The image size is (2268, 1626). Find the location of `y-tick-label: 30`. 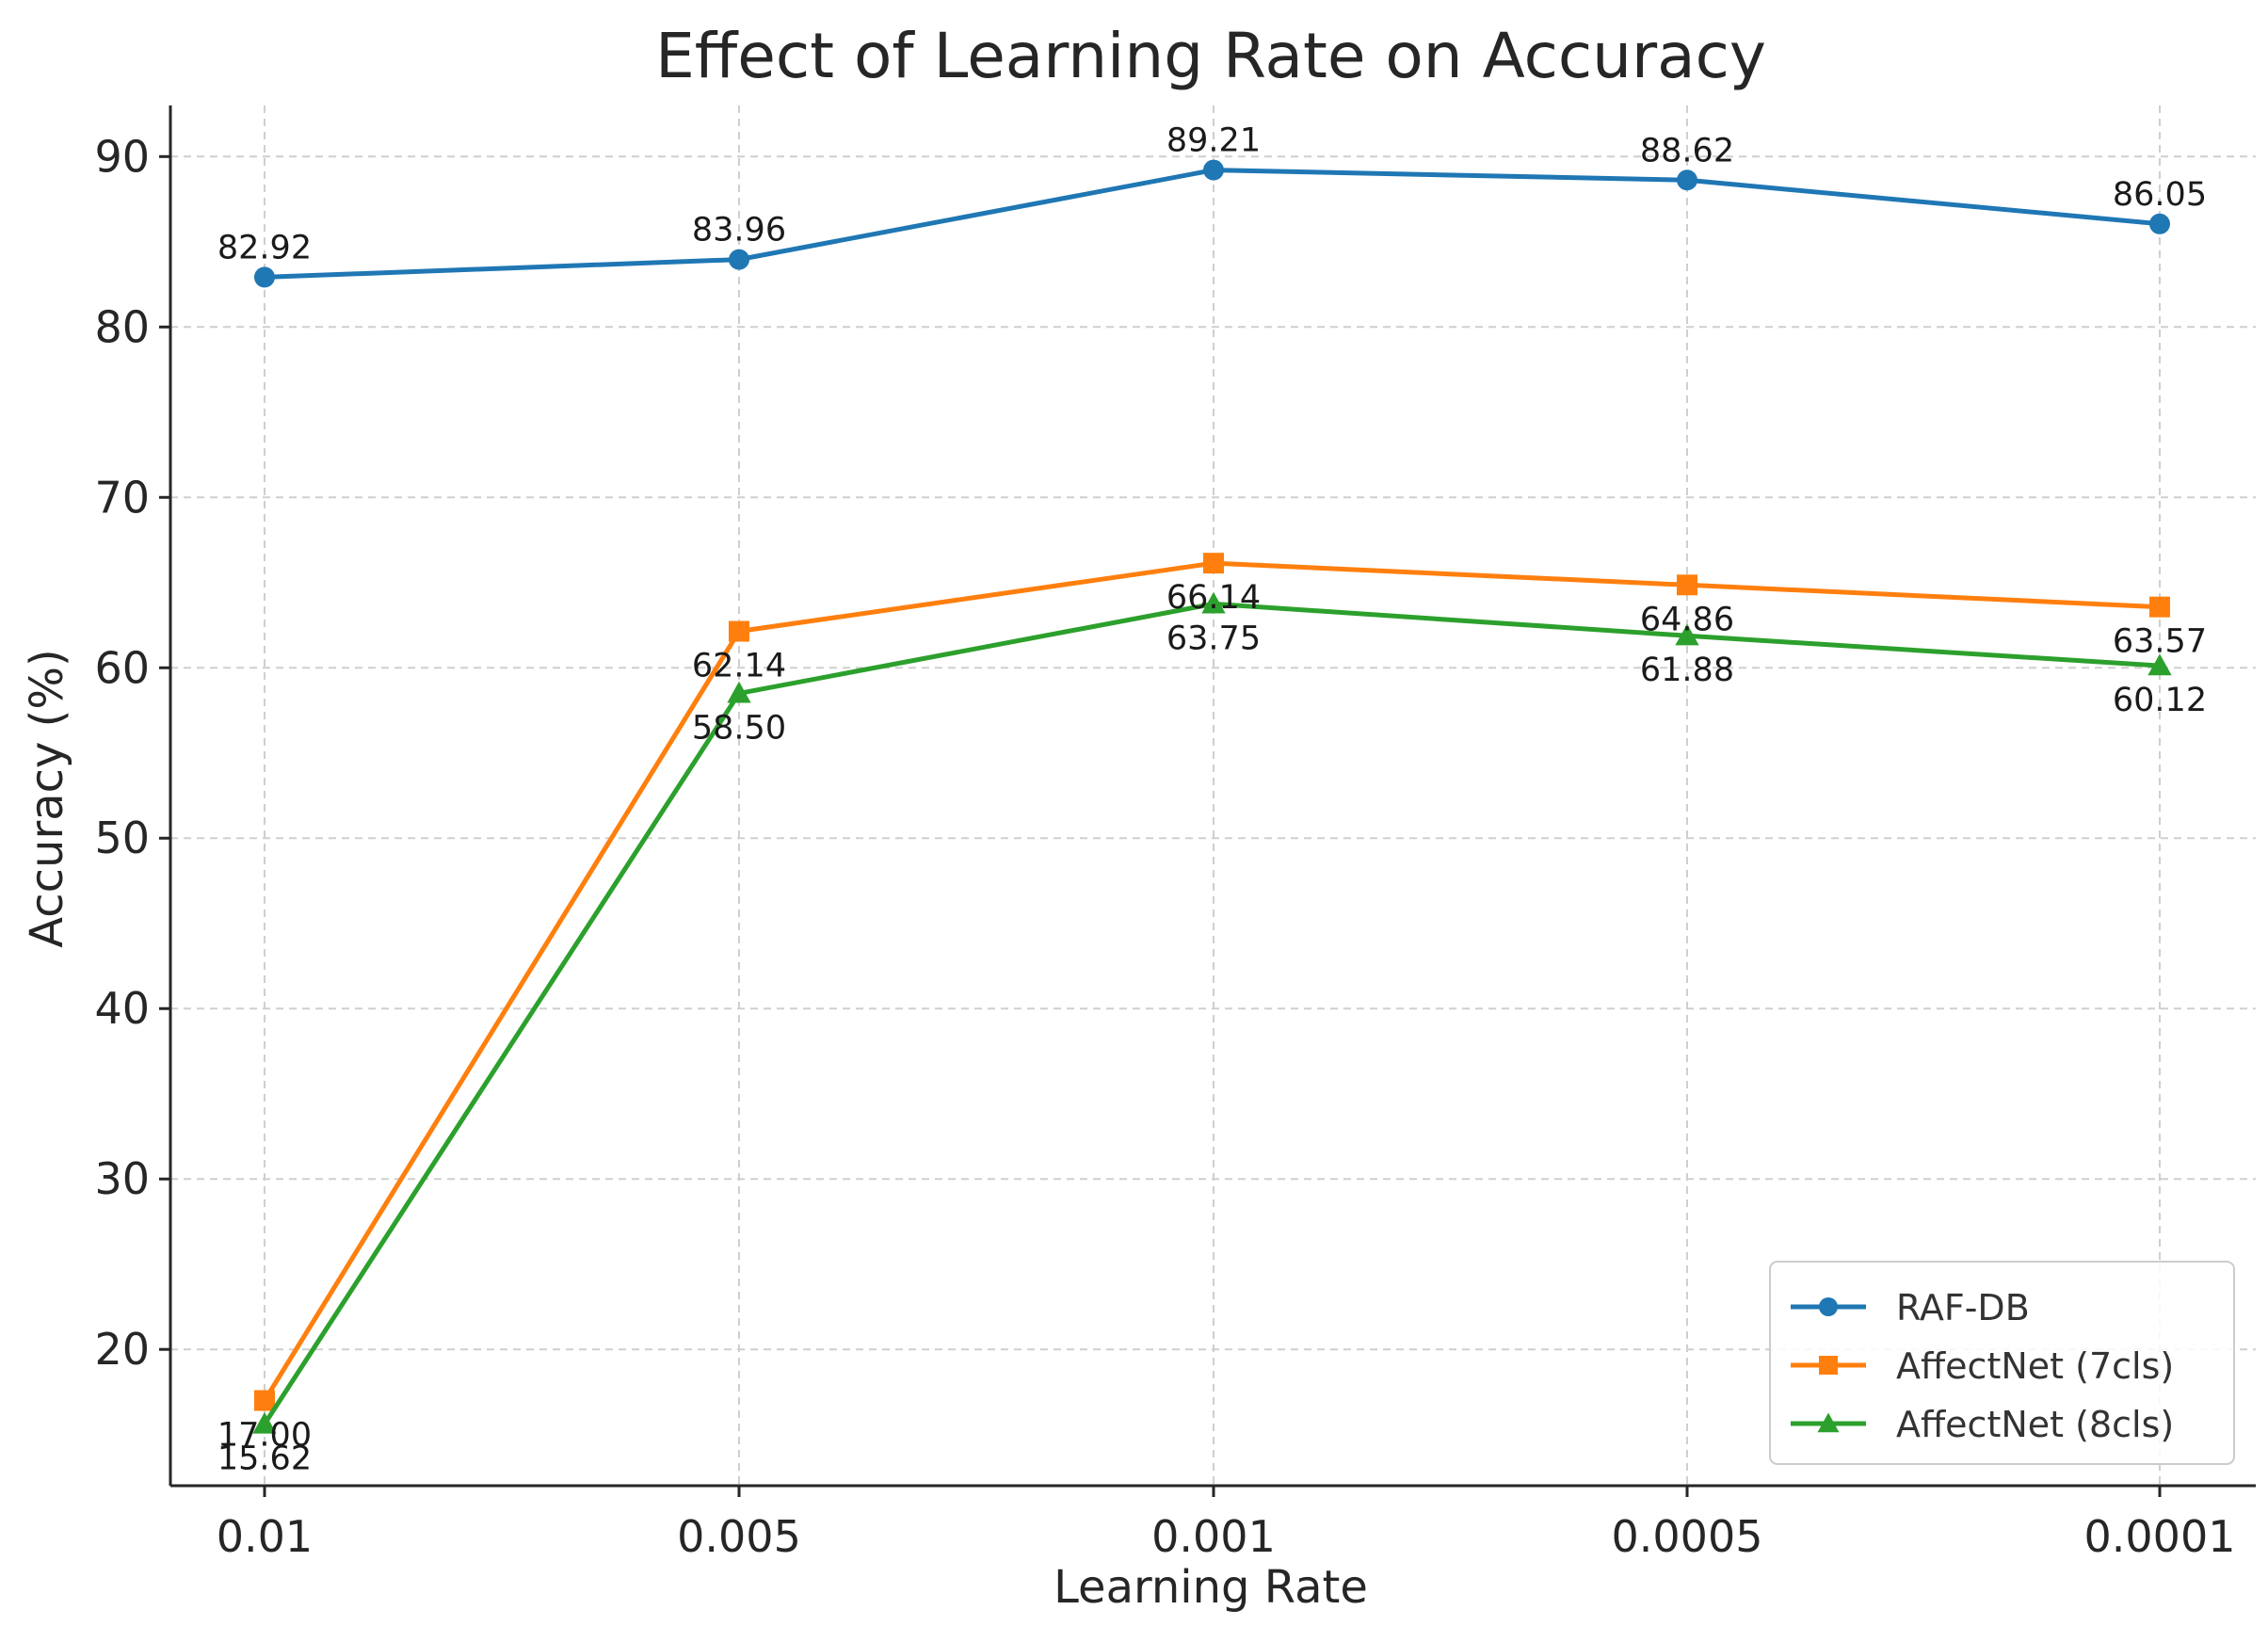

y-tick-label: 30 is located at coordinates (122, 1178).